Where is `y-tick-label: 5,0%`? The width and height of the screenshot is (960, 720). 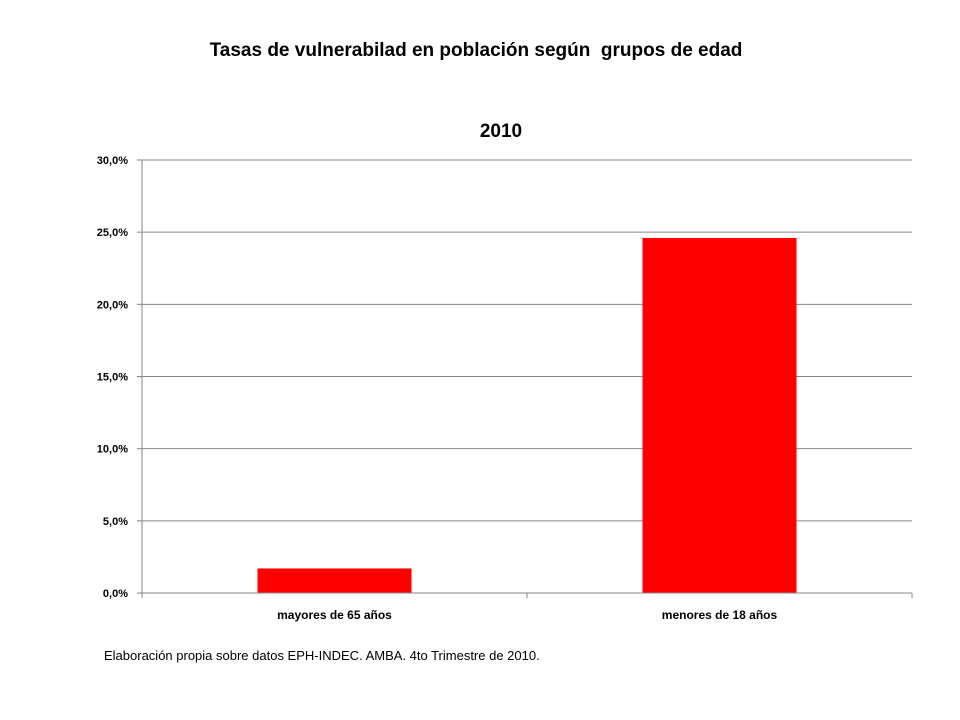 y-tick-label: 5,0% is located at coordinates (115, 522).